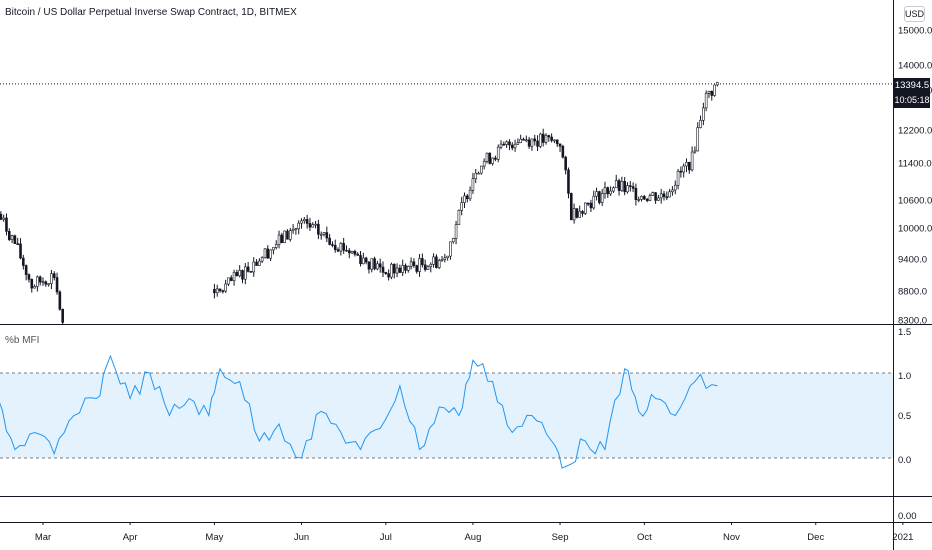  What do you see at coordinates (731, 537) in the screenshot?
I see `time-tick-label: Nov` at bounding box center [731, 537].